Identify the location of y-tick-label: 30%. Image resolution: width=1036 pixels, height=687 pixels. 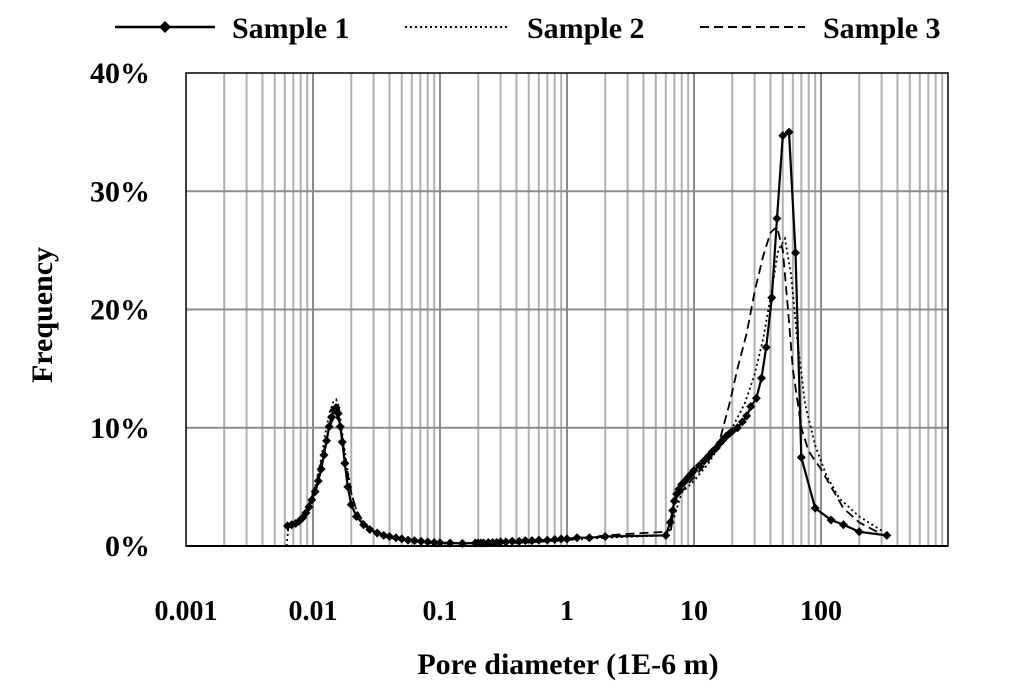
(120, 191).